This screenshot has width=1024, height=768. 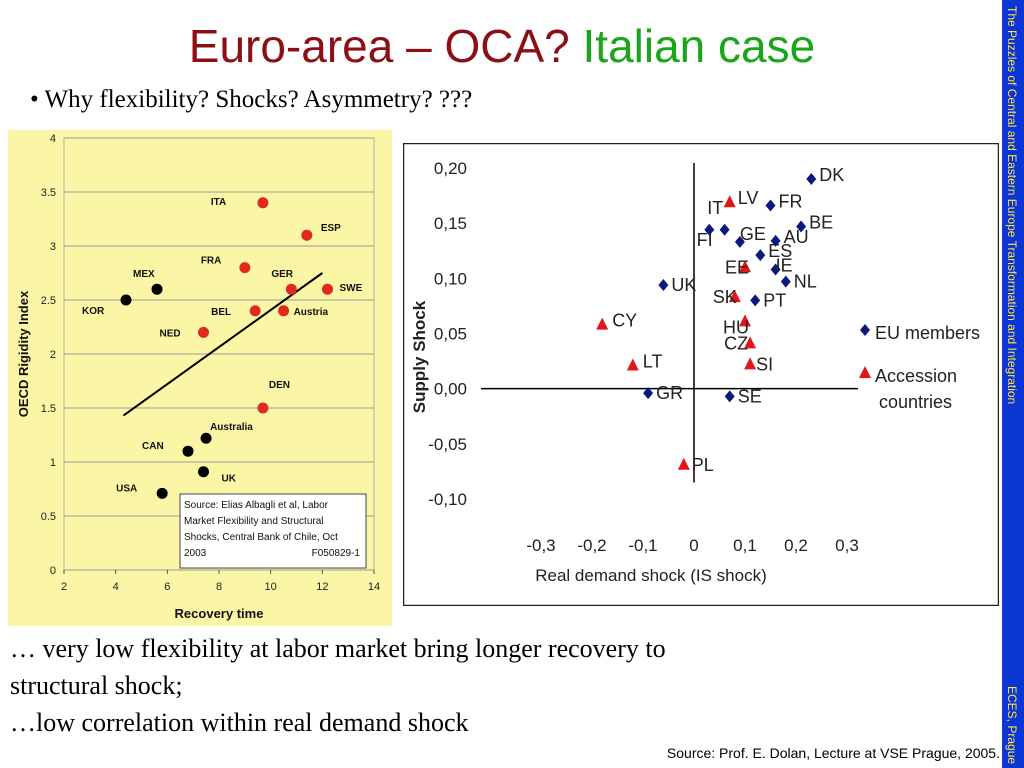 What do you see at coordinates (167, 587) in the screenshot?
I see `x-tick-label: 6` at bounding box center [167, 587].